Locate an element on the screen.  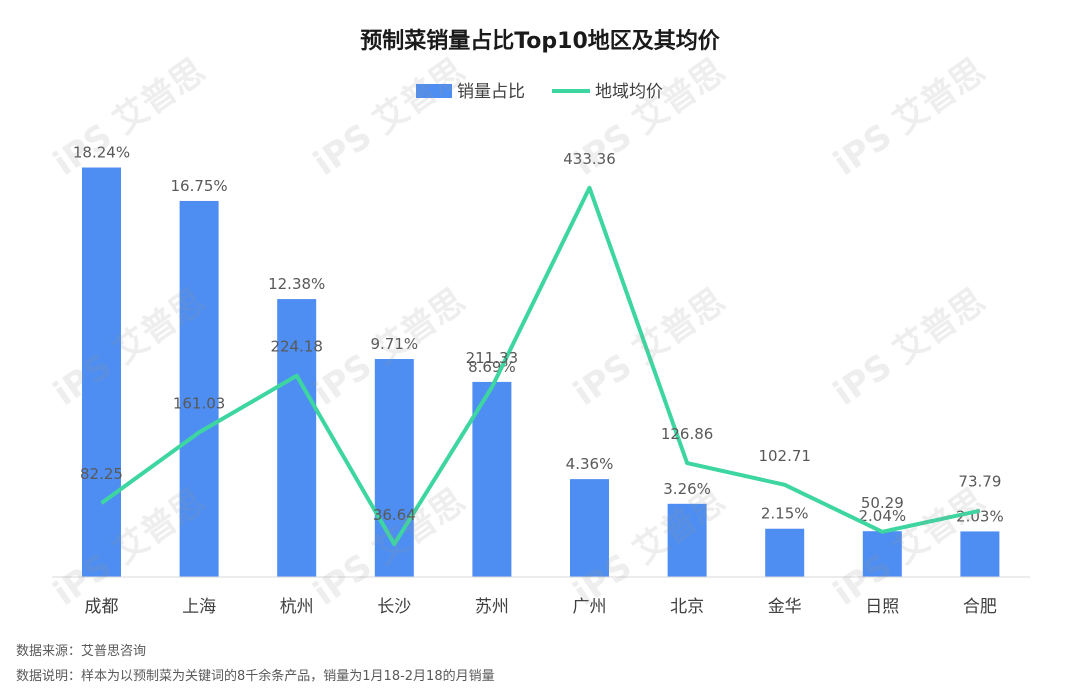
bar-data-label: 2.15% is located at coordinates (785, 514).